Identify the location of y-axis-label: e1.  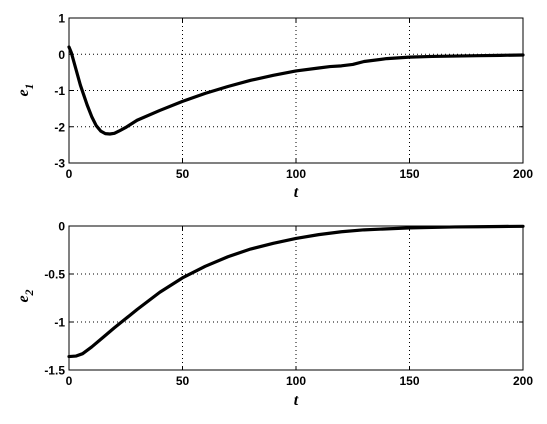
(25, 89).